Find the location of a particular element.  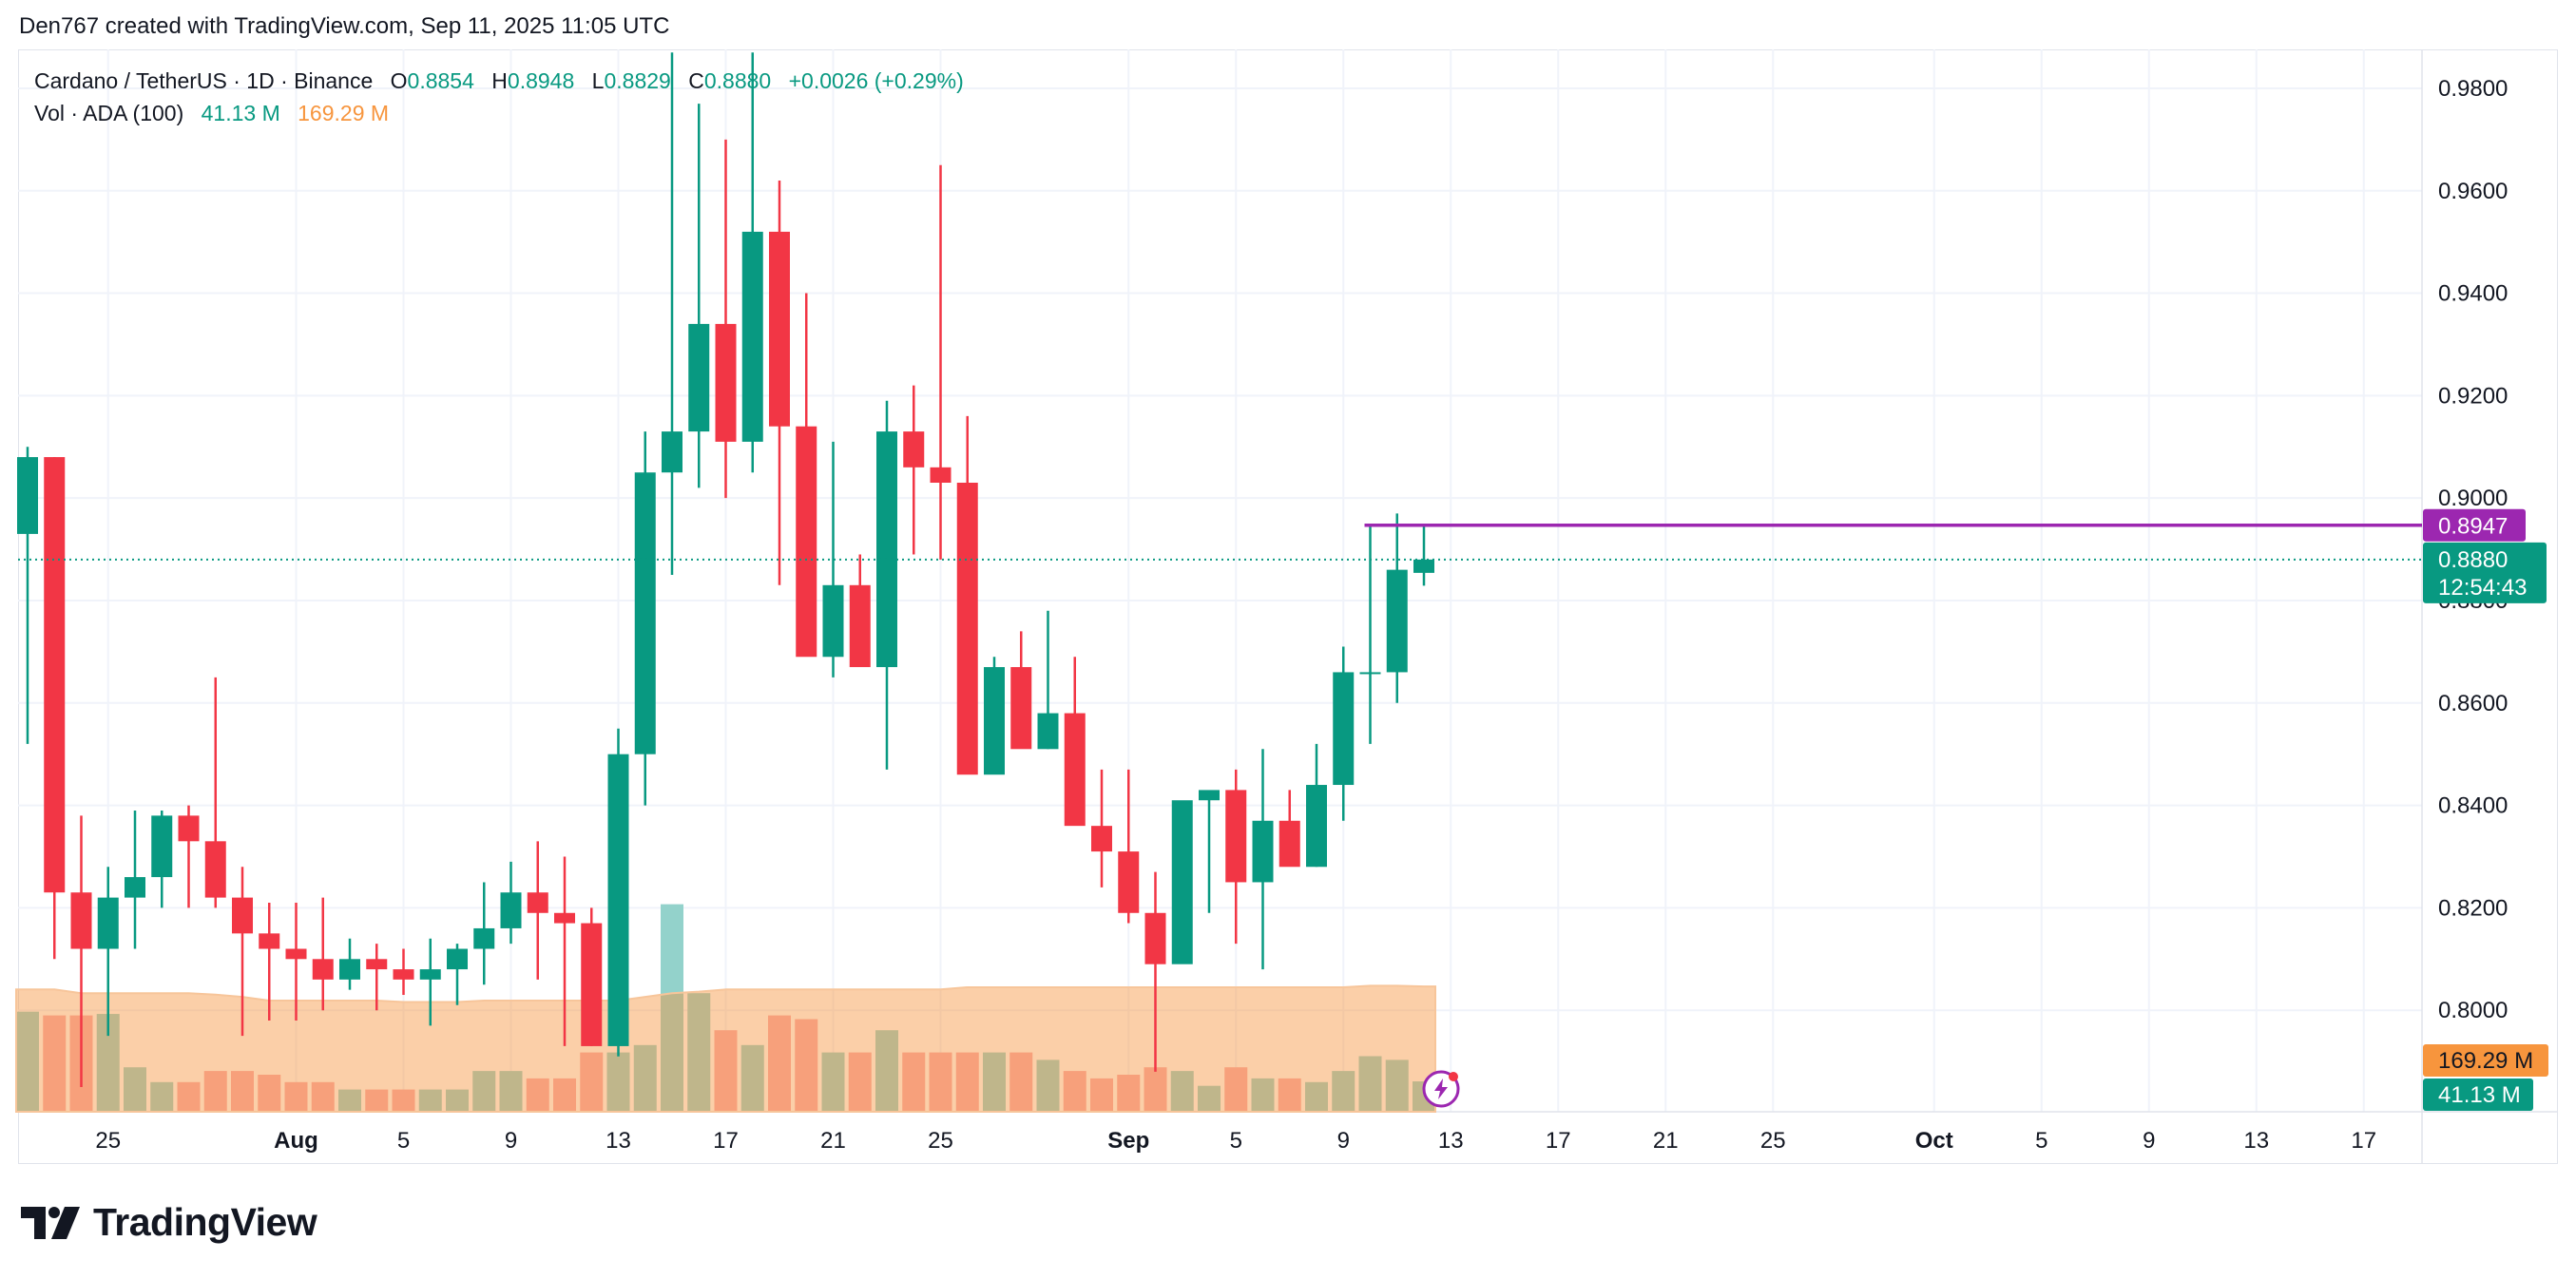

volume-ma-tag-label: 169.29 M is located at coordinates (2485, 1061).